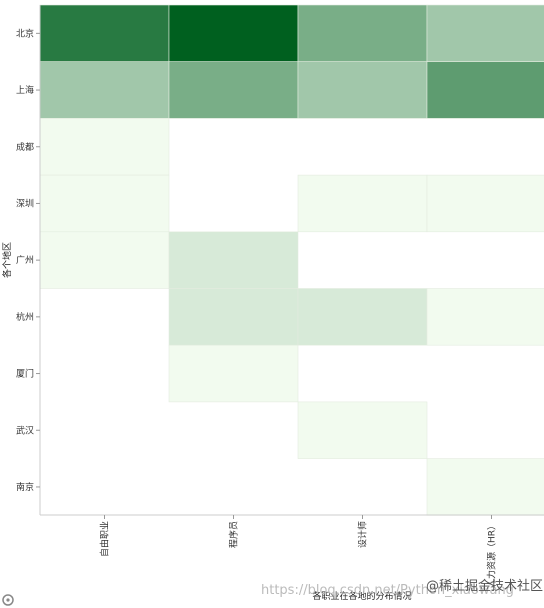  What do you see at coordinates (25, 487) in the screenshot?
I see `y-tick-label: 南京` at bounding box center [25, 487].